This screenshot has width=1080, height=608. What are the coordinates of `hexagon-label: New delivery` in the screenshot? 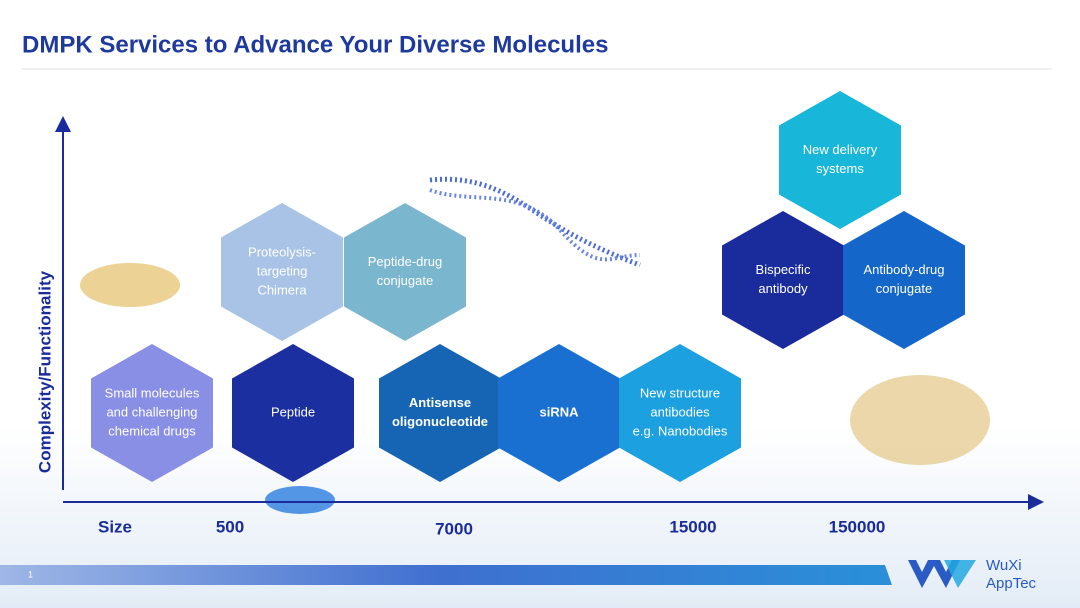 It's located at (840, 149).